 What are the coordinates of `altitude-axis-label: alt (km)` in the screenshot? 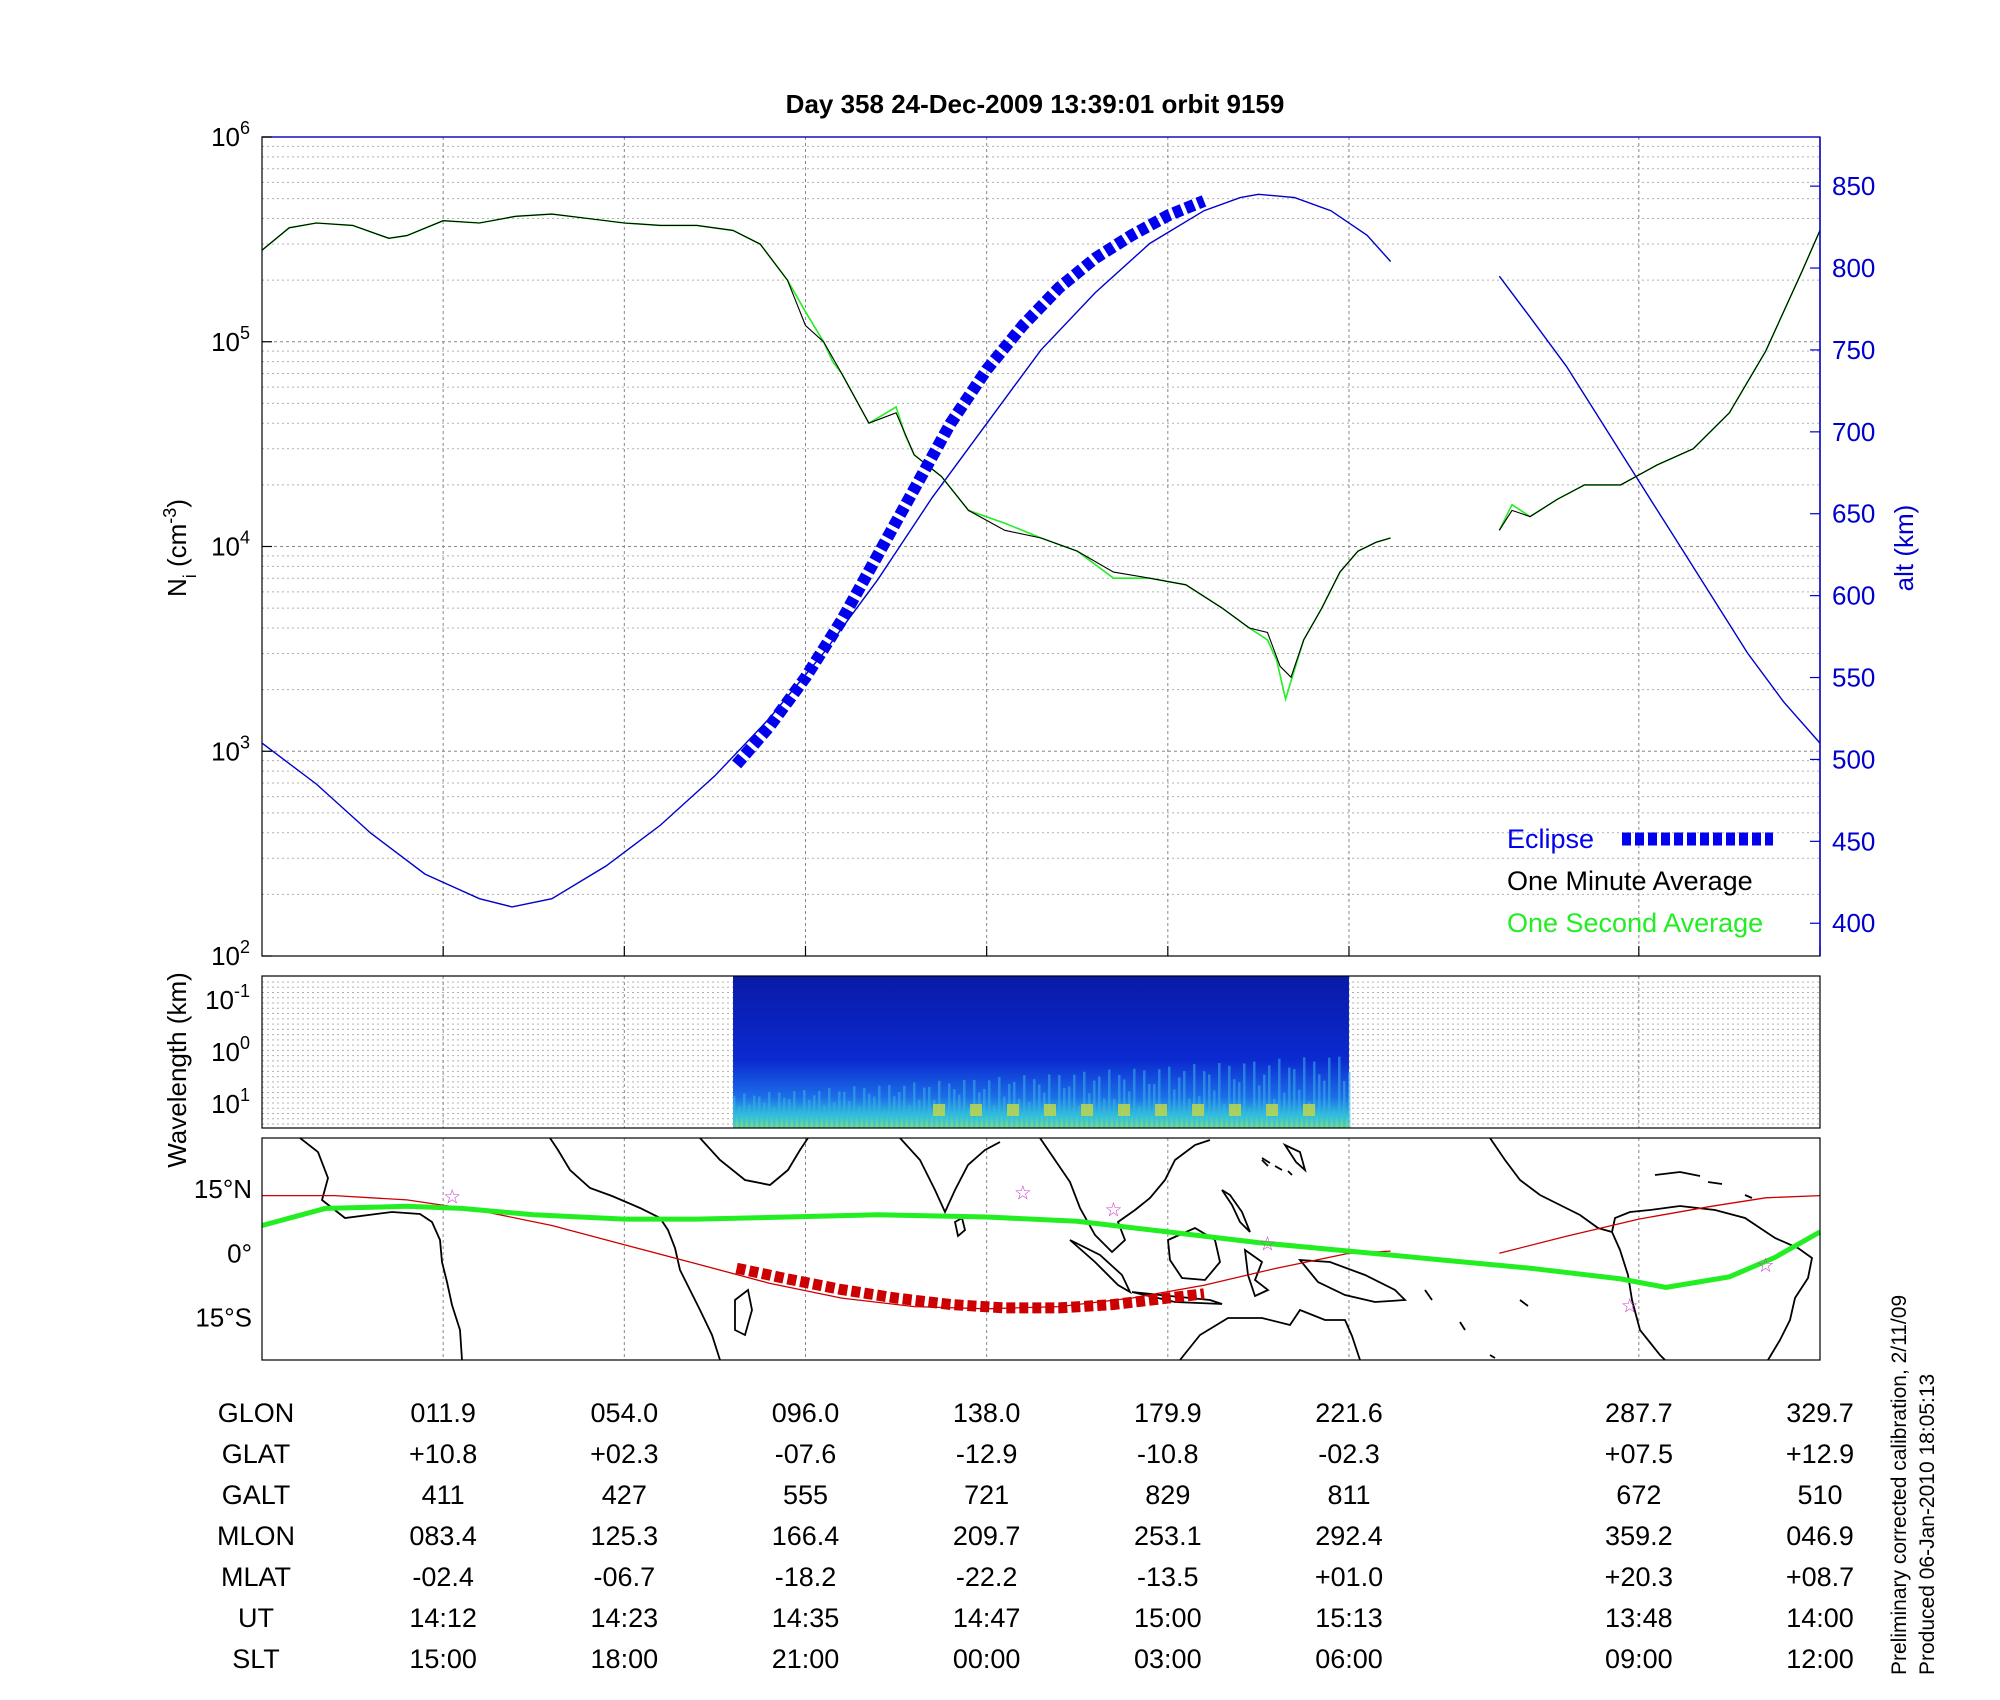 It's located at (1904, 548).